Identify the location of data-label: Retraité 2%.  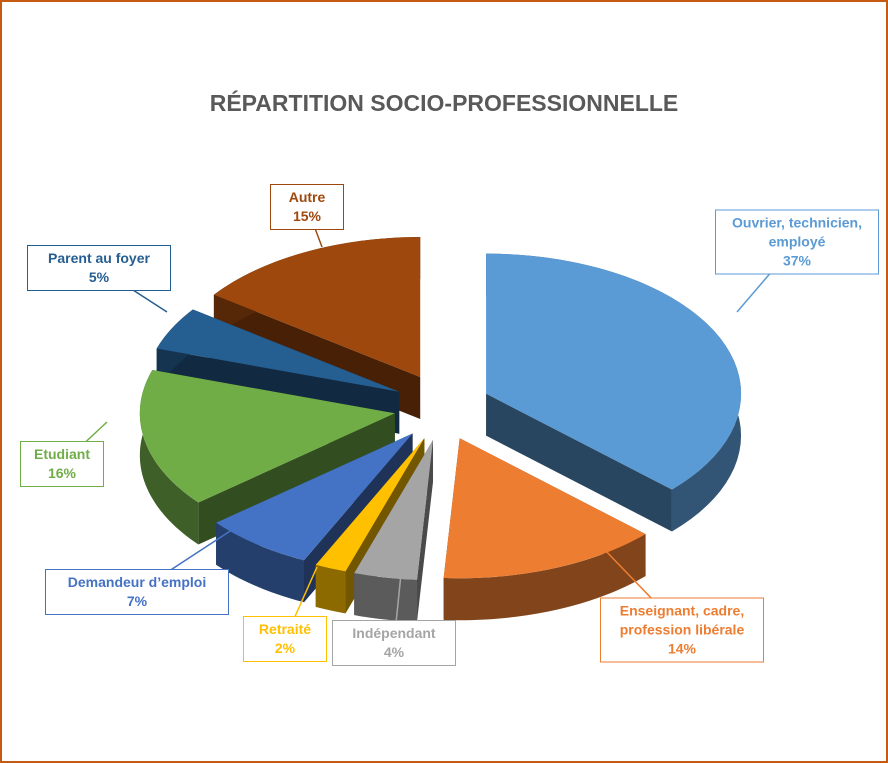
(285, 639).